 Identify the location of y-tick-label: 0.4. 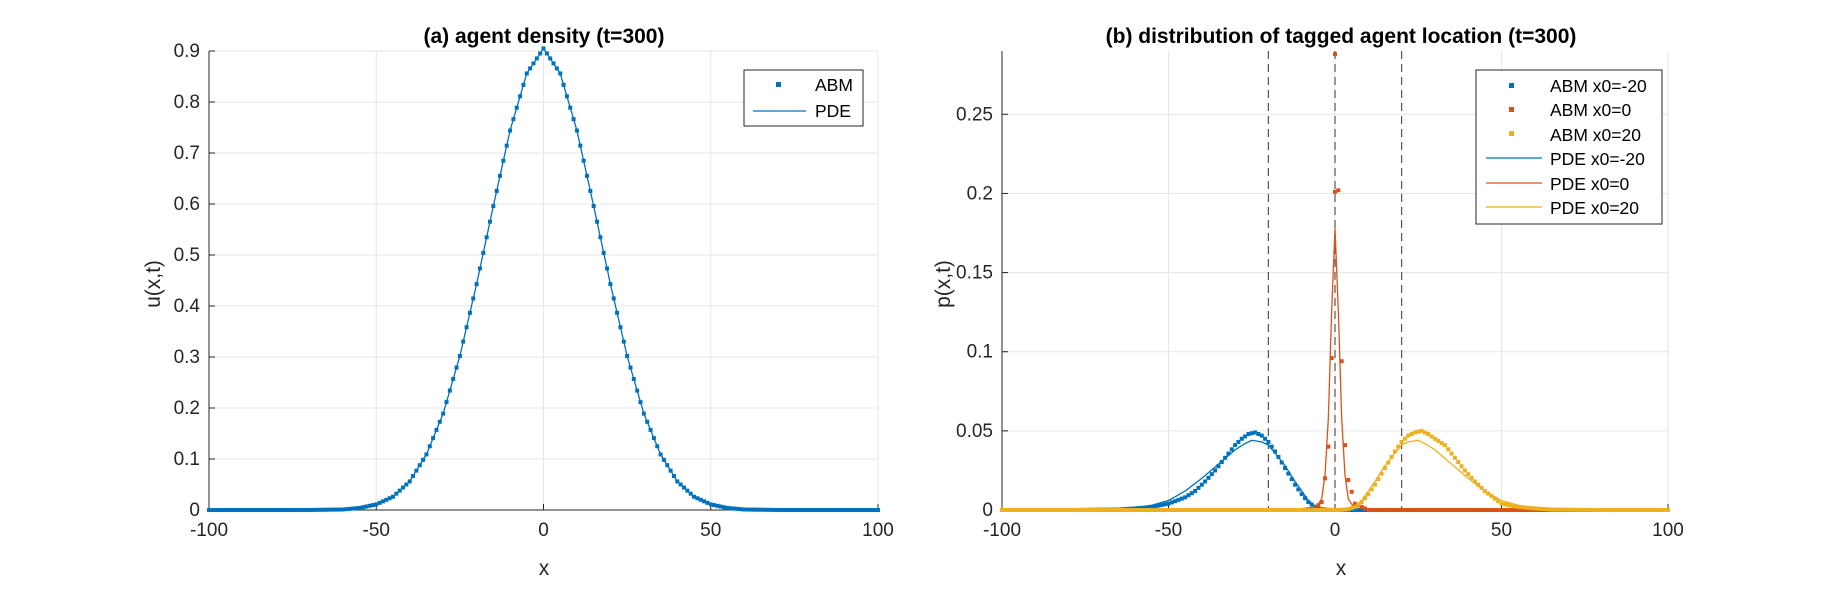
(187, 306).